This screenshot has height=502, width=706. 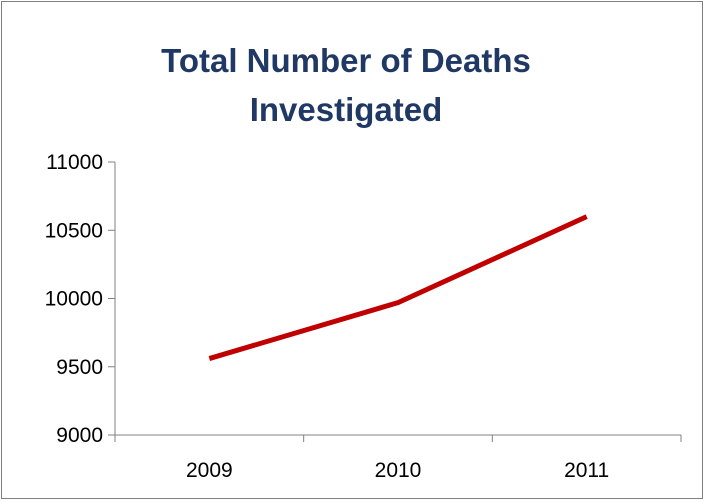 I want to click on chart-title-line-2: Investigated, so click(x=346, y=109).